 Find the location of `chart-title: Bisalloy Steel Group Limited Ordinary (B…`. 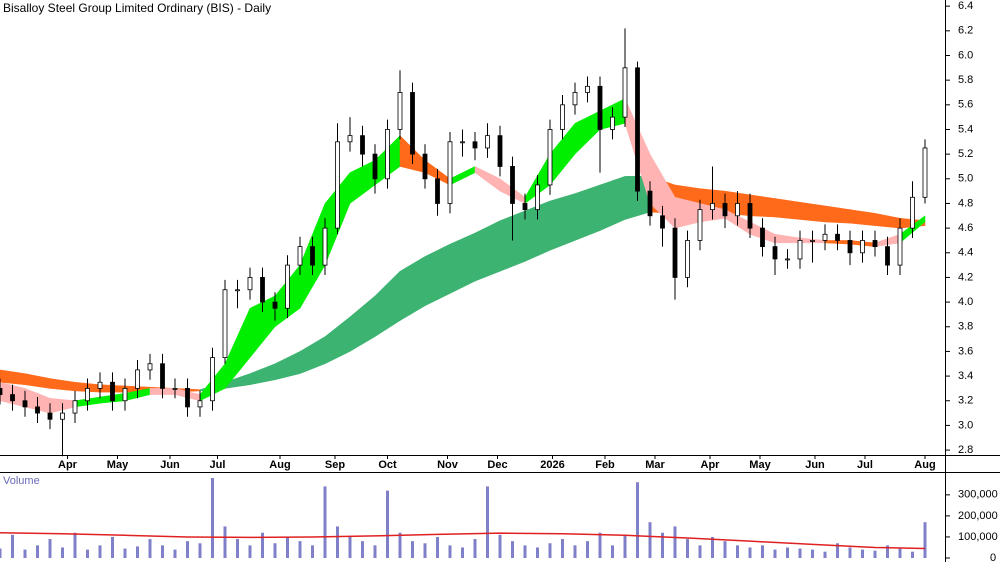

chart-title: Bisalloy Steel Group Limited Ordinary (B… is located at coordinates (137, 8).